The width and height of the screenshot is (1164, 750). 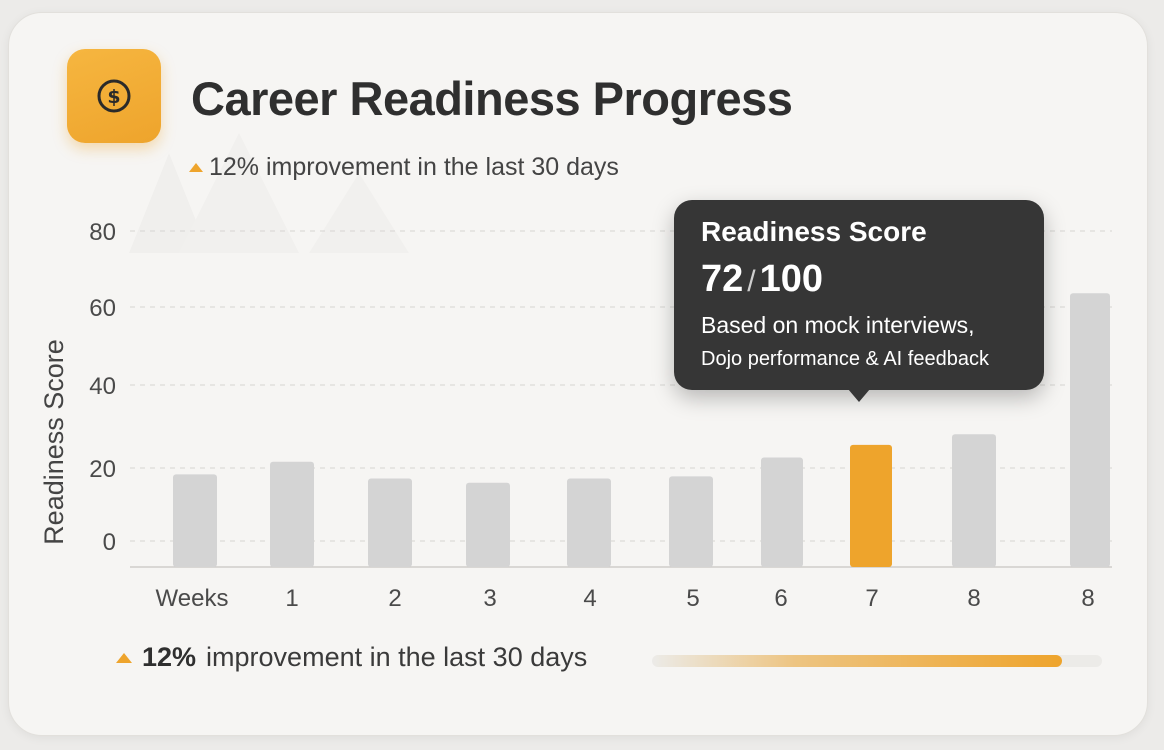 I want to click on chart-title: Career Readiness Progress, so click(x=492, y=98).